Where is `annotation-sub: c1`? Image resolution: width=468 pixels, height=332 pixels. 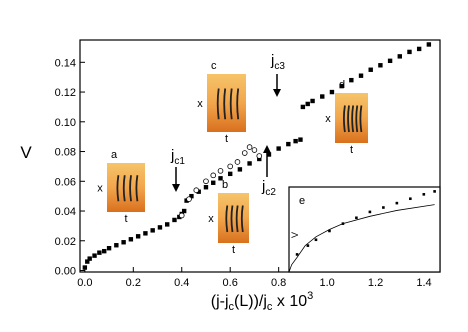 annotation-sub: c1 is located at coordinates (179, 161).